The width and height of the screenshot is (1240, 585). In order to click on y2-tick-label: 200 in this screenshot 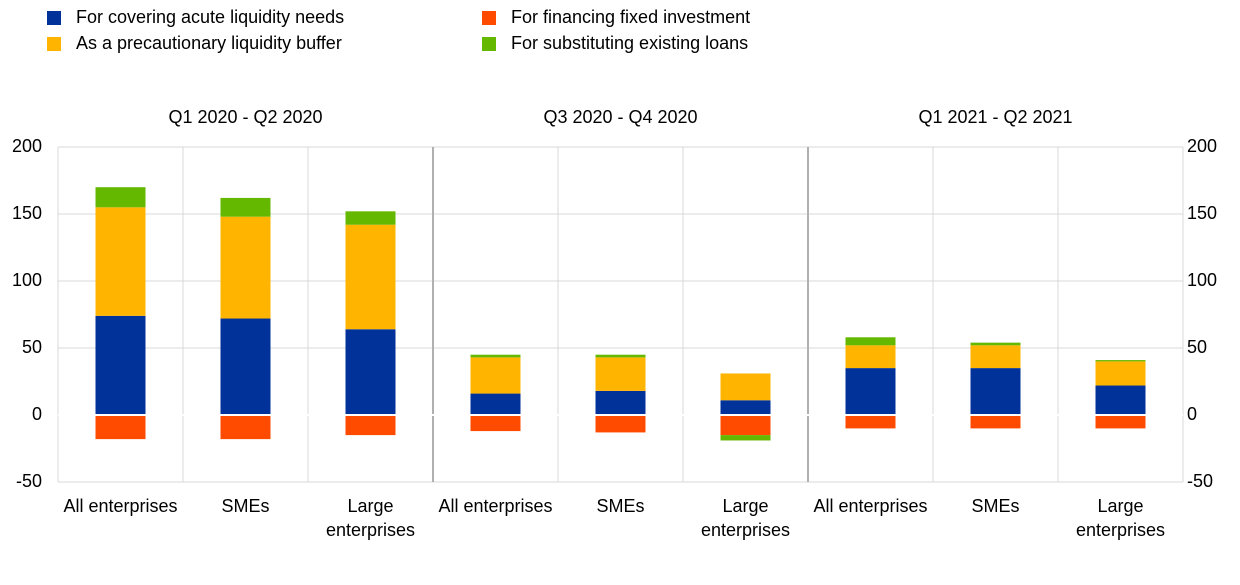, I will do `click(1202, 146)`.